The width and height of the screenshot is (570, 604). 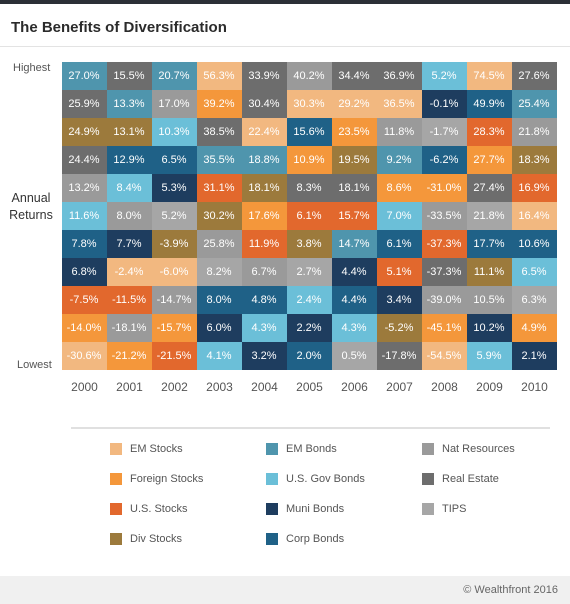 I want to click on cell-2007-5: 8.6%, so click(x=399, y=188).